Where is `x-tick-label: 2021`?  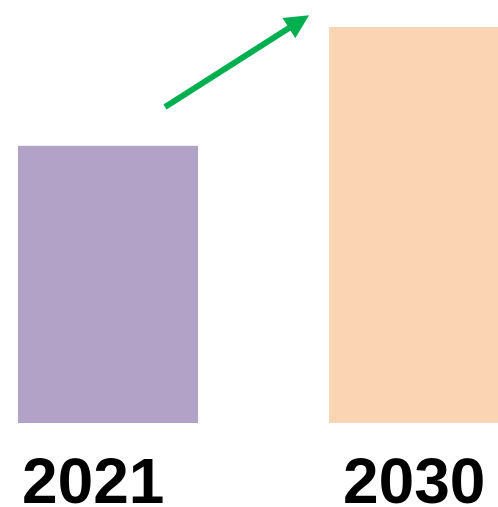 x-tick-label: 2021 is located at coordinates (93, 476).